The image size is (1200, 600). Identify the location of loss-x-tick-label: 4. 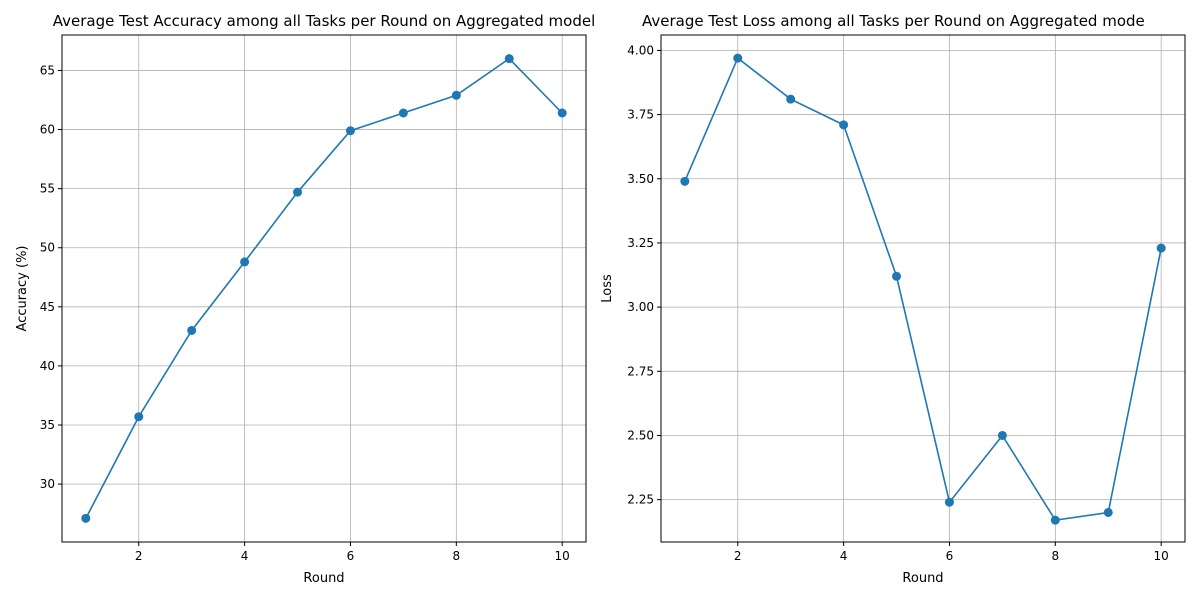
(844, 556).